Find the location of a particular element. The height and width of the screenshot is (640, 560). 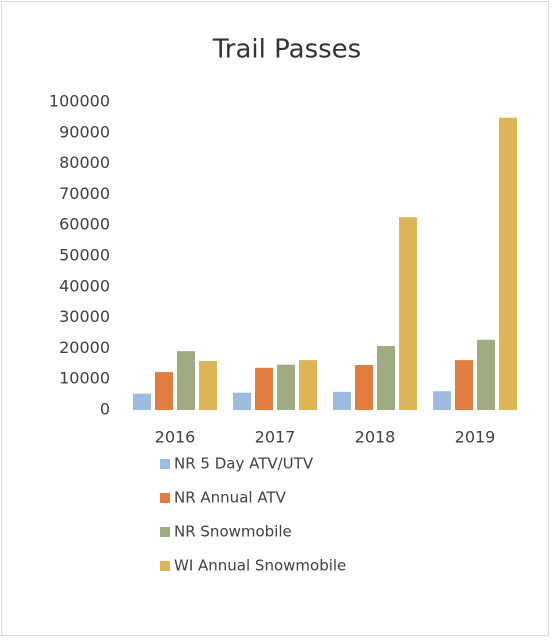

y-tick-label: 80000 is located at coordinates (84, 162).